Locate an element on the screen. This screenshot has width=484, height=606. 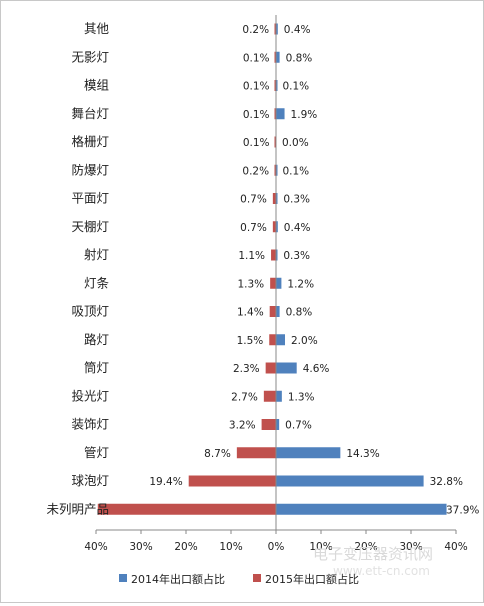
value-label-2015: 1.5% is located at coordinates (250, 341).